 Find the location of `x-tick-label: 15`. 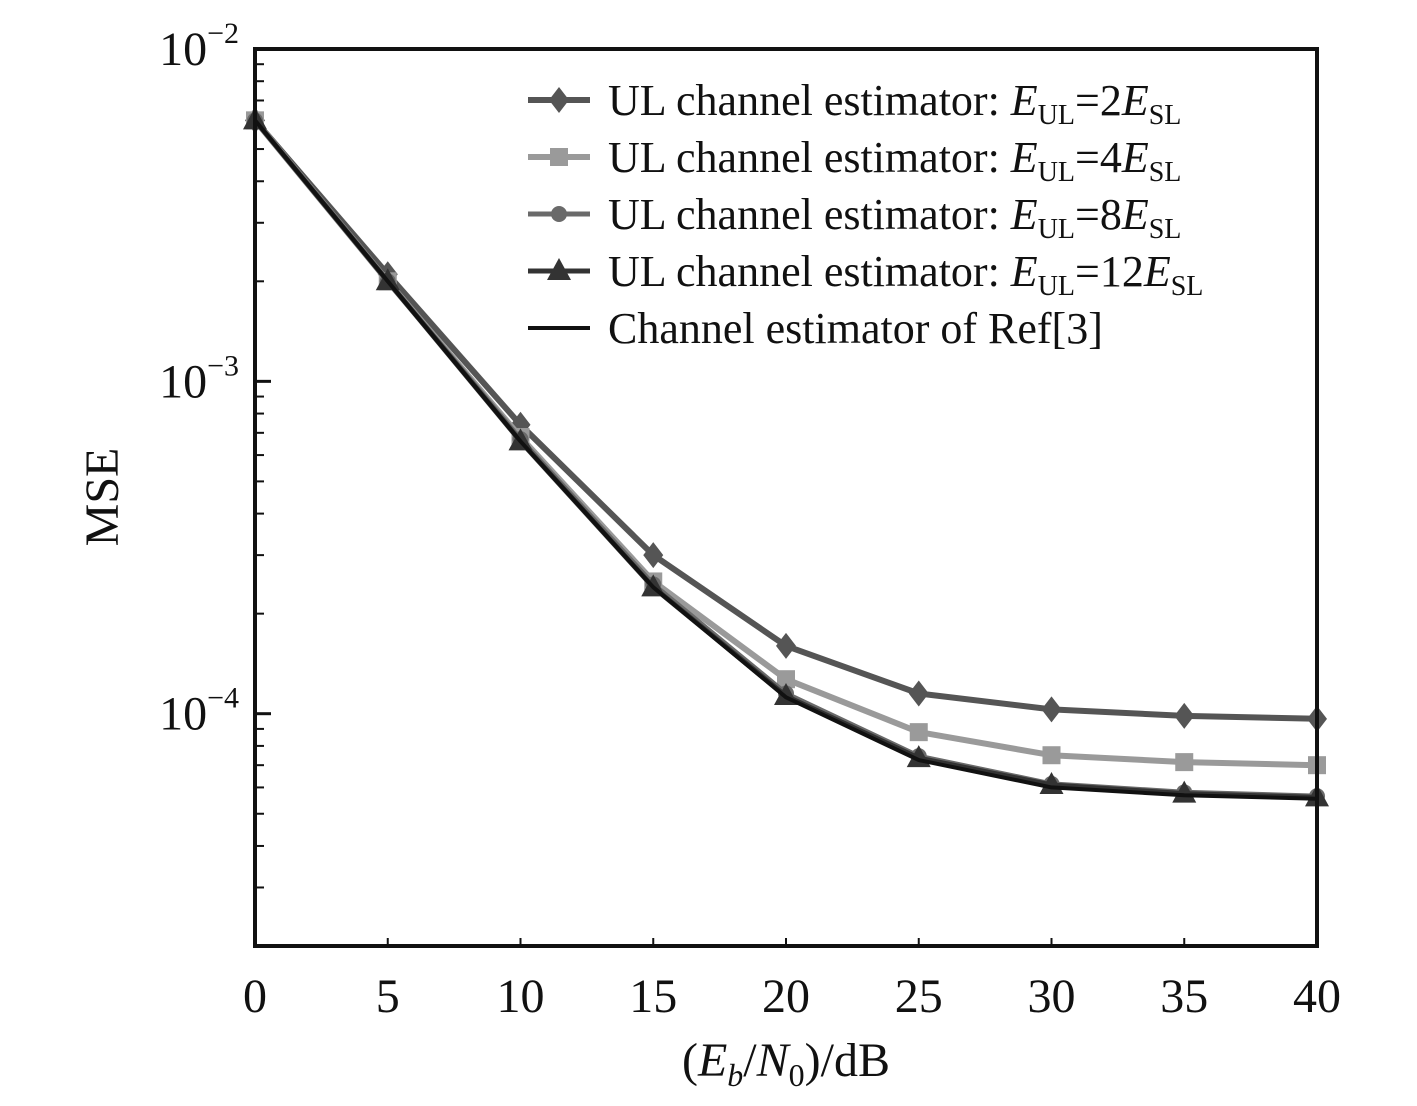

x-tick-label: 15 is located at coordinates (653, 996).